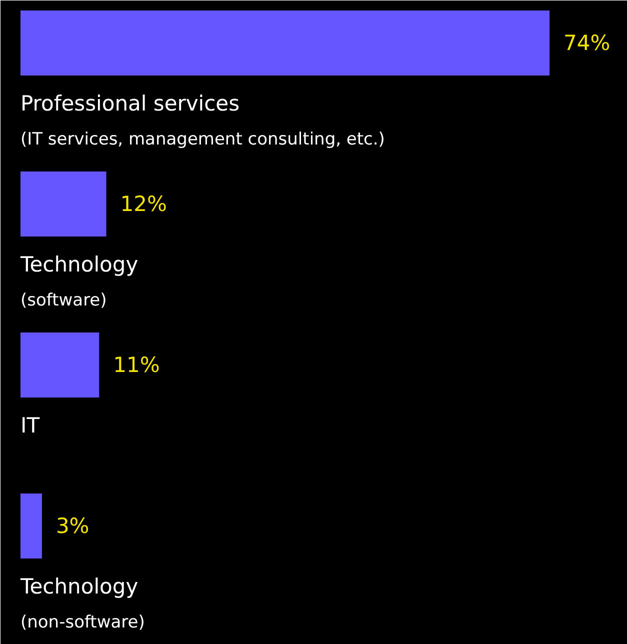 The height and width of the screenshot is (644, 627). I want to click on data-label: 12%, so click(143, 204).